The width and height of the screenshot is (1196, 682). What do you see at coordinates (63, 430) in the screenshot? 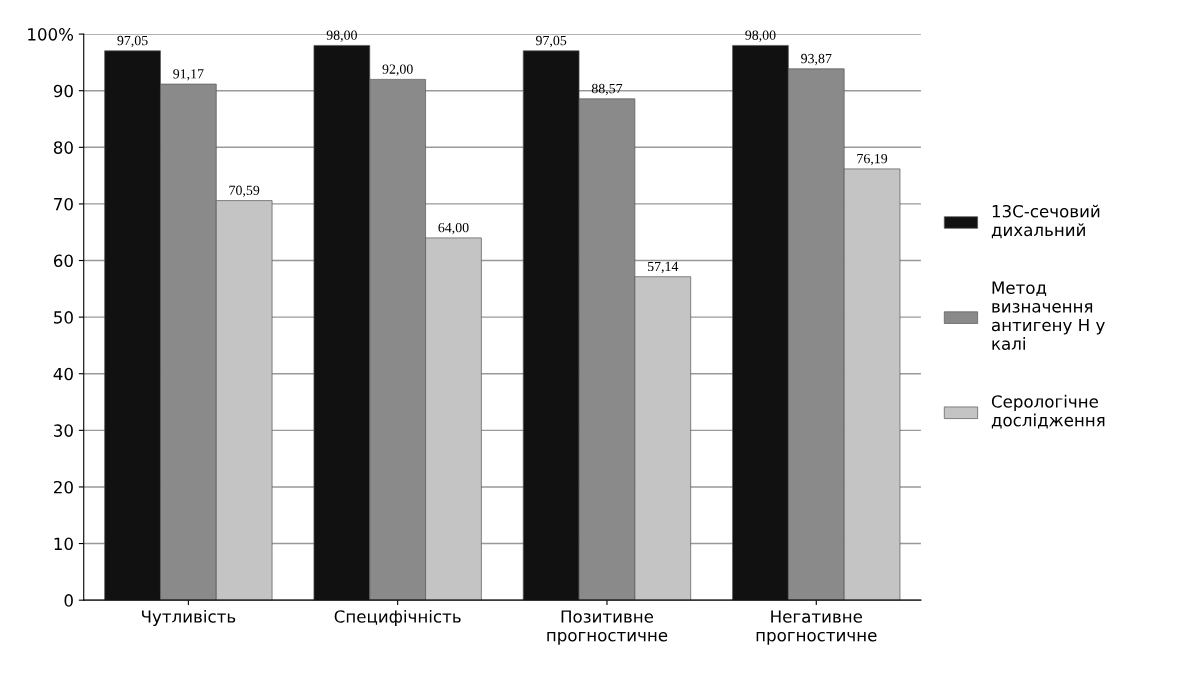
I see `y-tick-label: 30` at bounding box center [63, 430].